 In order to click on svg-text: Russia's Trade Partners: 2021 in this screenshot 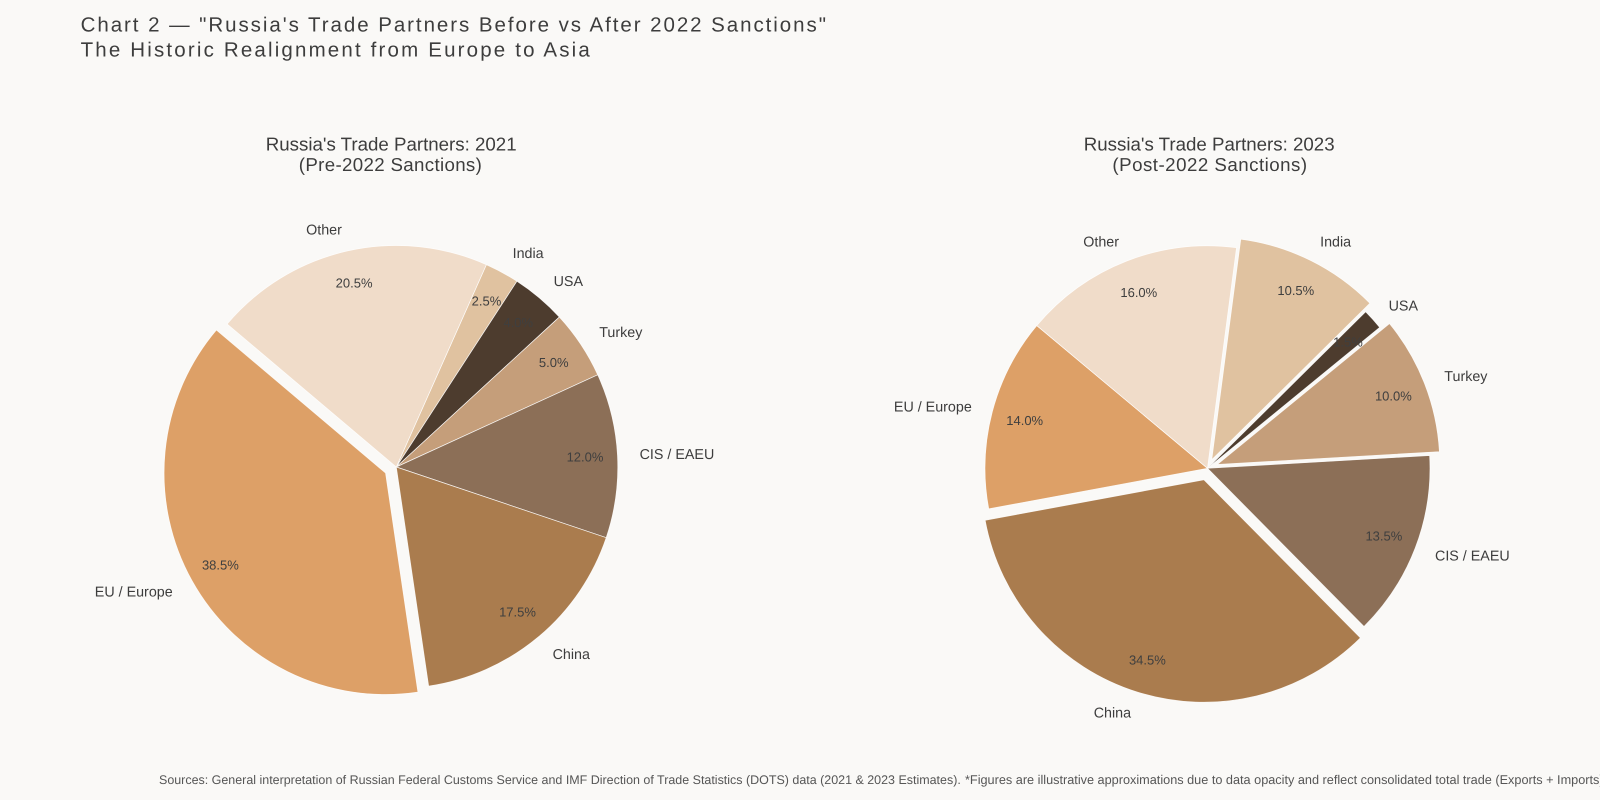, I will do `click(391, 143)`.